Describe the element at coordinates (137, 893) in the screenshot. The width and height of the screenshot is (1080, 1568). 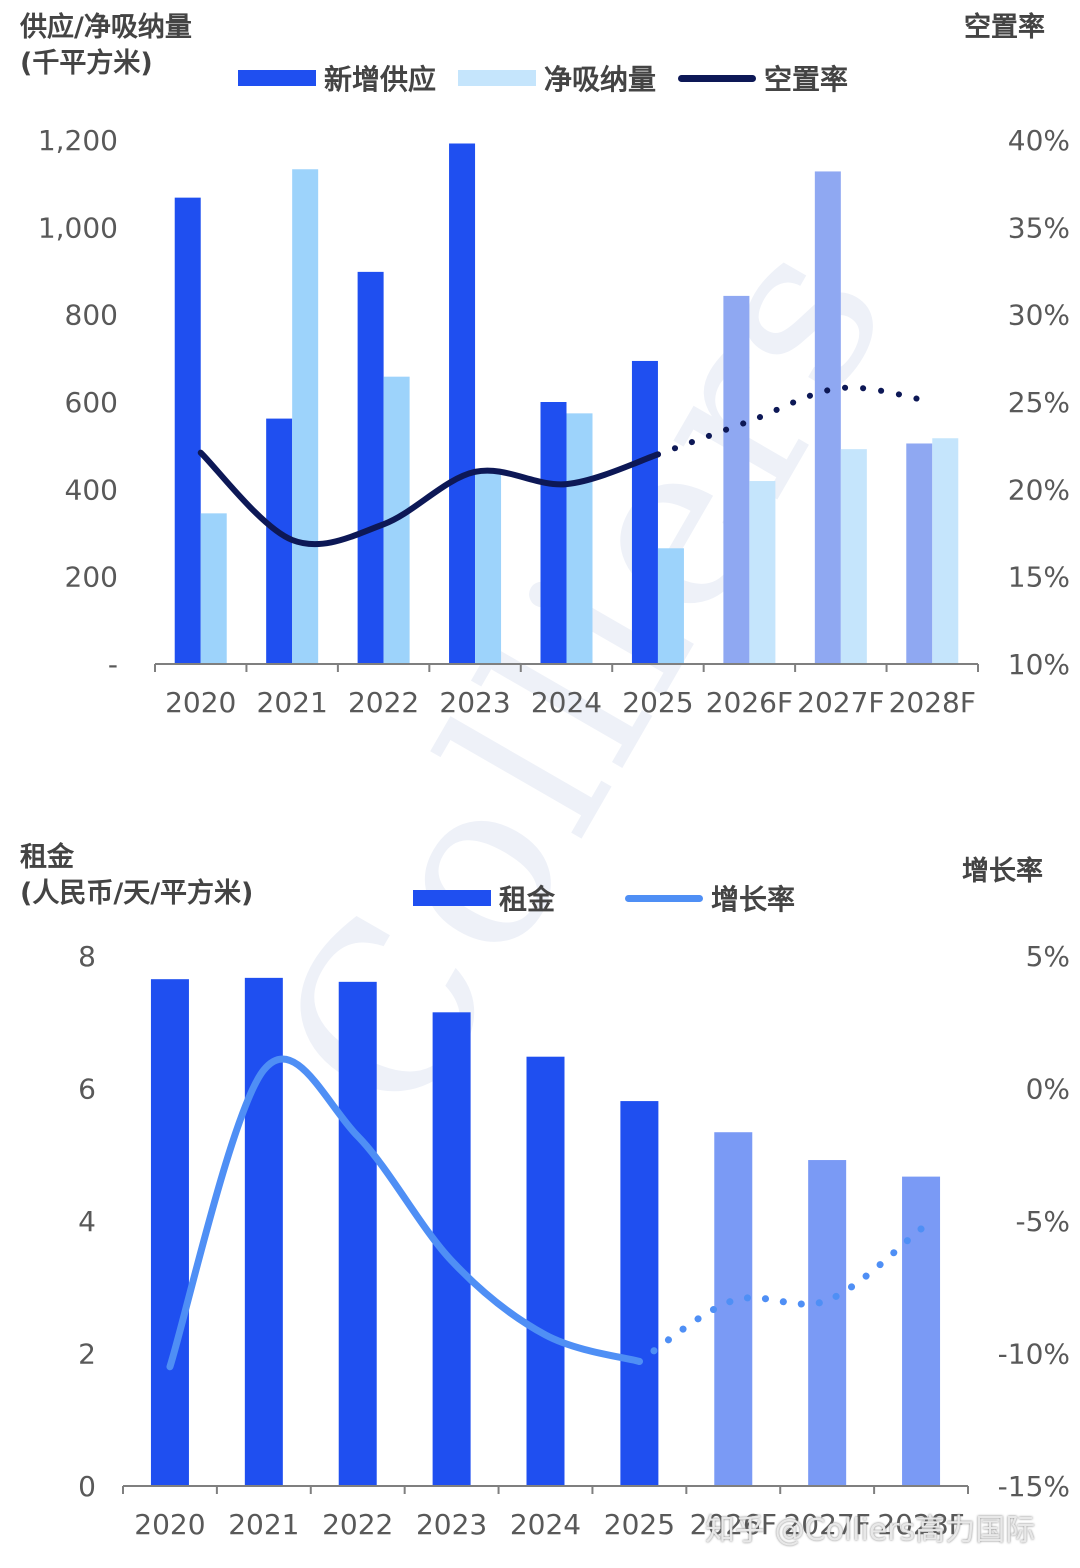
I see `left-axis-title-rent-line-2: (人民币/天/平方米)` at that location.